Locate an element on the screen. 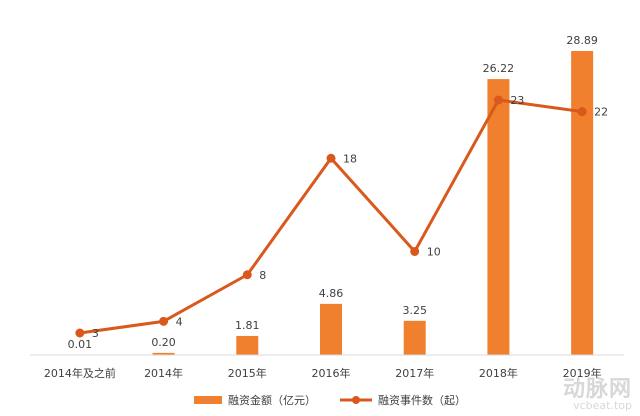  line-value-label: 18 is located at coordinates (350, 158).